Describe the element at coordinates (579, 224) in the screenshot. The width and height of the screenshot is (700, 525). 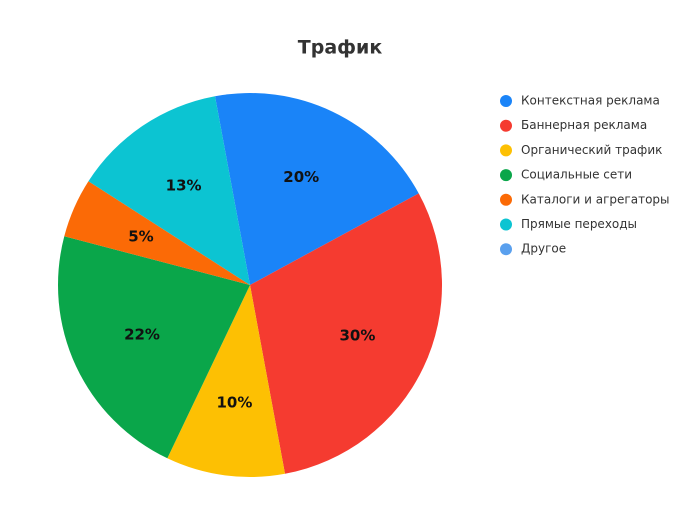
I see `legend-label: Прямые переходы` at that location.